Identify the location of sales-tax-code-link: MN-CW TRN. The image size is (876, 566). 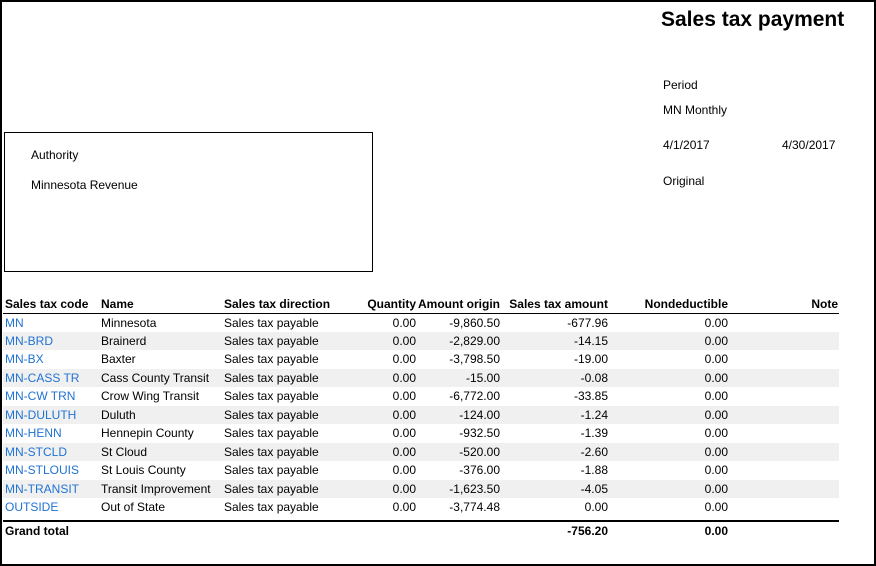
(40, 396).